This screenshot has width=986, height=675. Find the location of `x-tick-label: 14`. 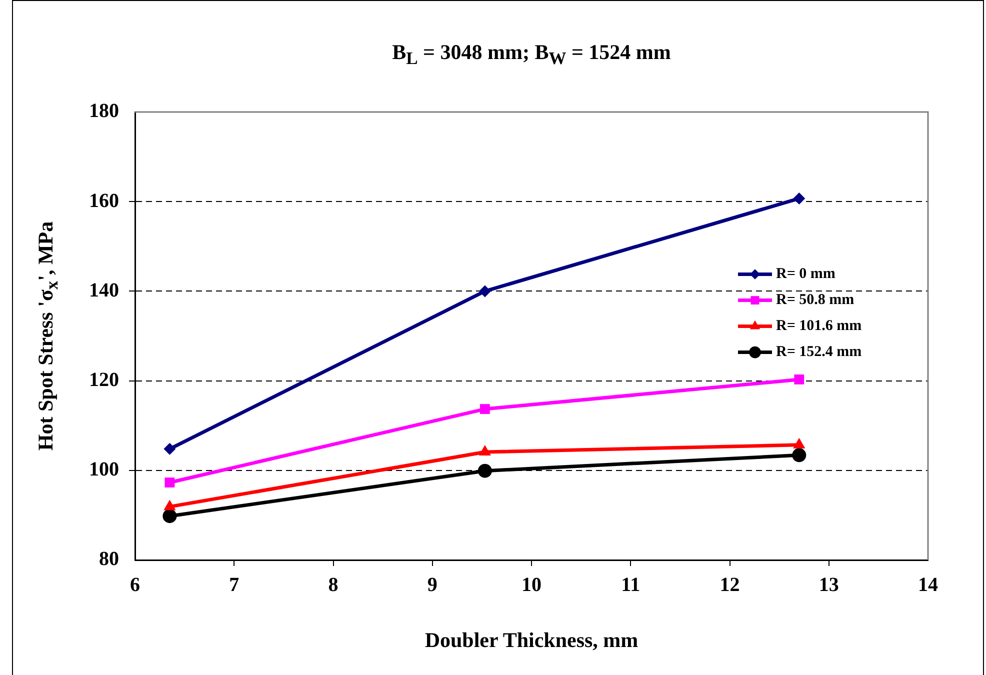

x-tick-label: 14 is located at coordinates (928, 585).